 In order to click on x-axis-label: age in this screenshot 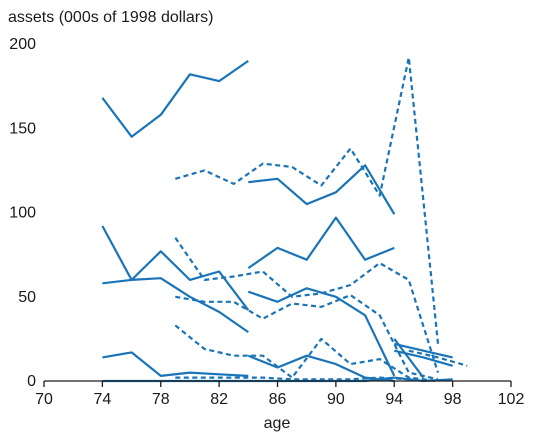, I will do `click(277, 423)`.